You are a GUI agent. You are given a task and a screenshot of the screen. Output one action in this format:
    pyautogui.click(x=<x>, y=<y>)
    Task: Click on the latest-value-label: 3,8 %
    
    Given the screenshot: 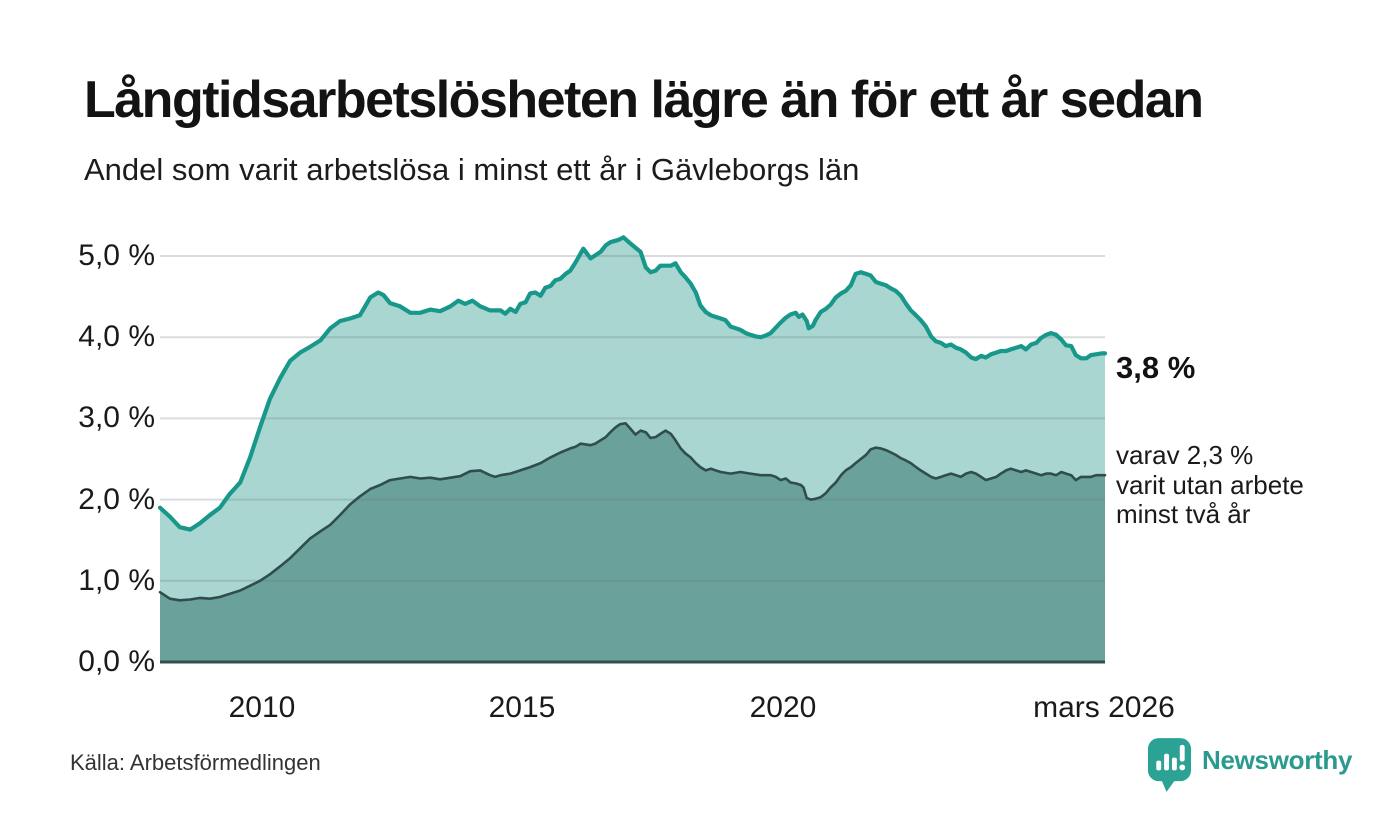 What is the action you would take?
    pyautogui.click(x=1156, y=367)
    